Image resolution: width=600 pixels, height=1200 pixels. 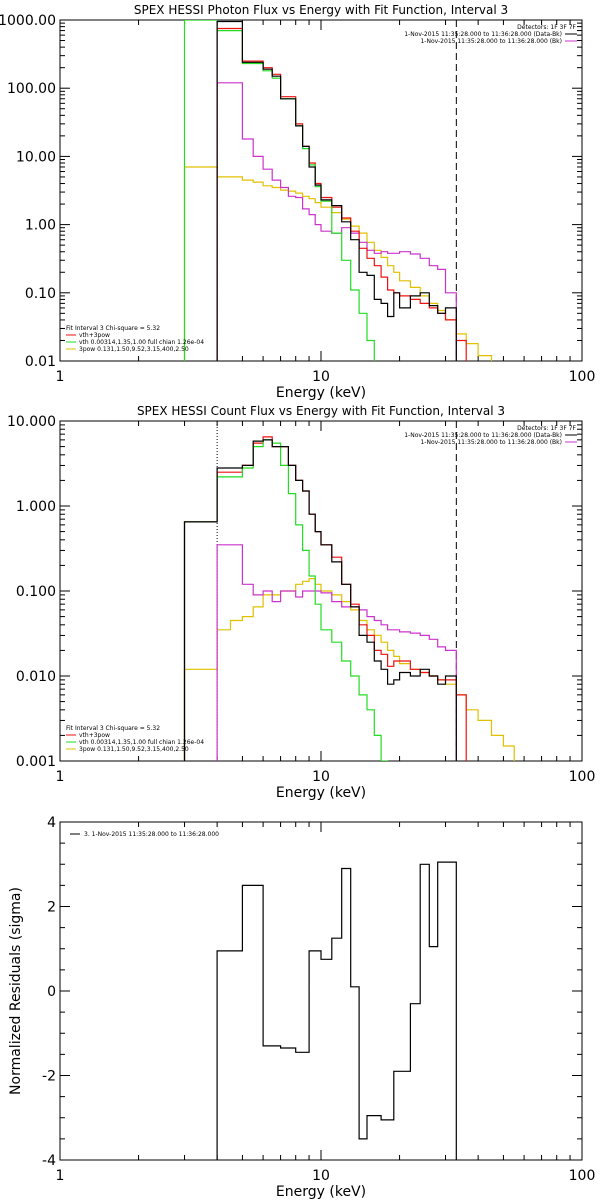 I want to click on y-tick-label: 0.010, so click(x=36, y=677).